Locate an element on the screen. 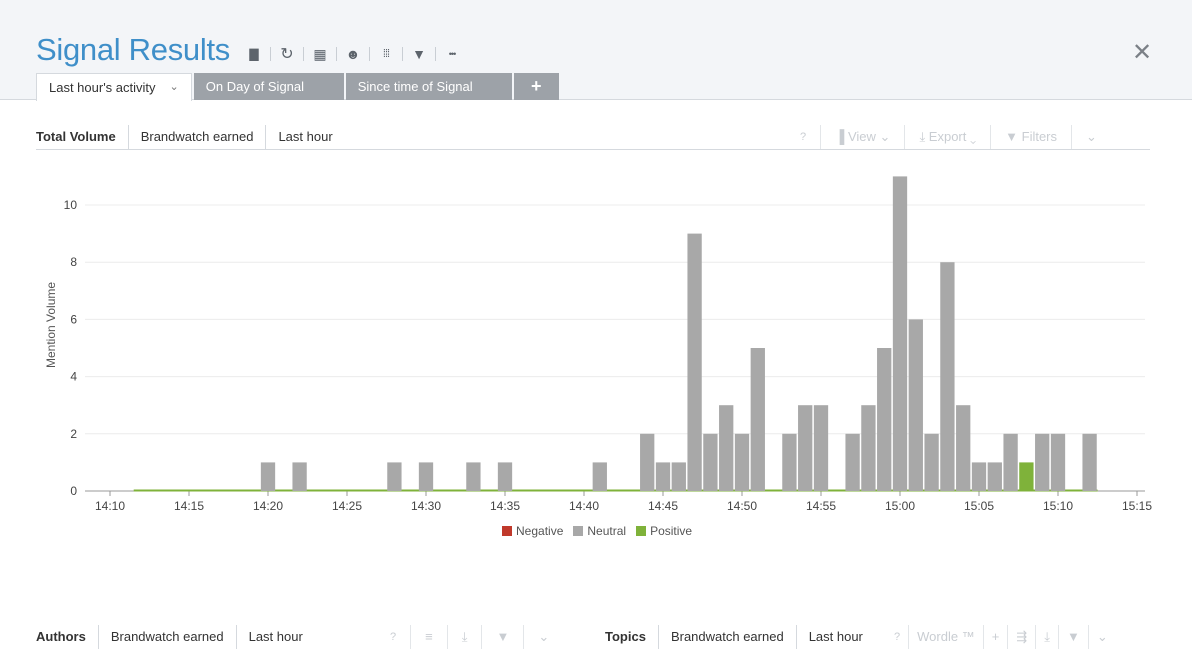 The image size is (1192, 649). bar-chart-icon: ▐ is located at coordinates (841, 136).